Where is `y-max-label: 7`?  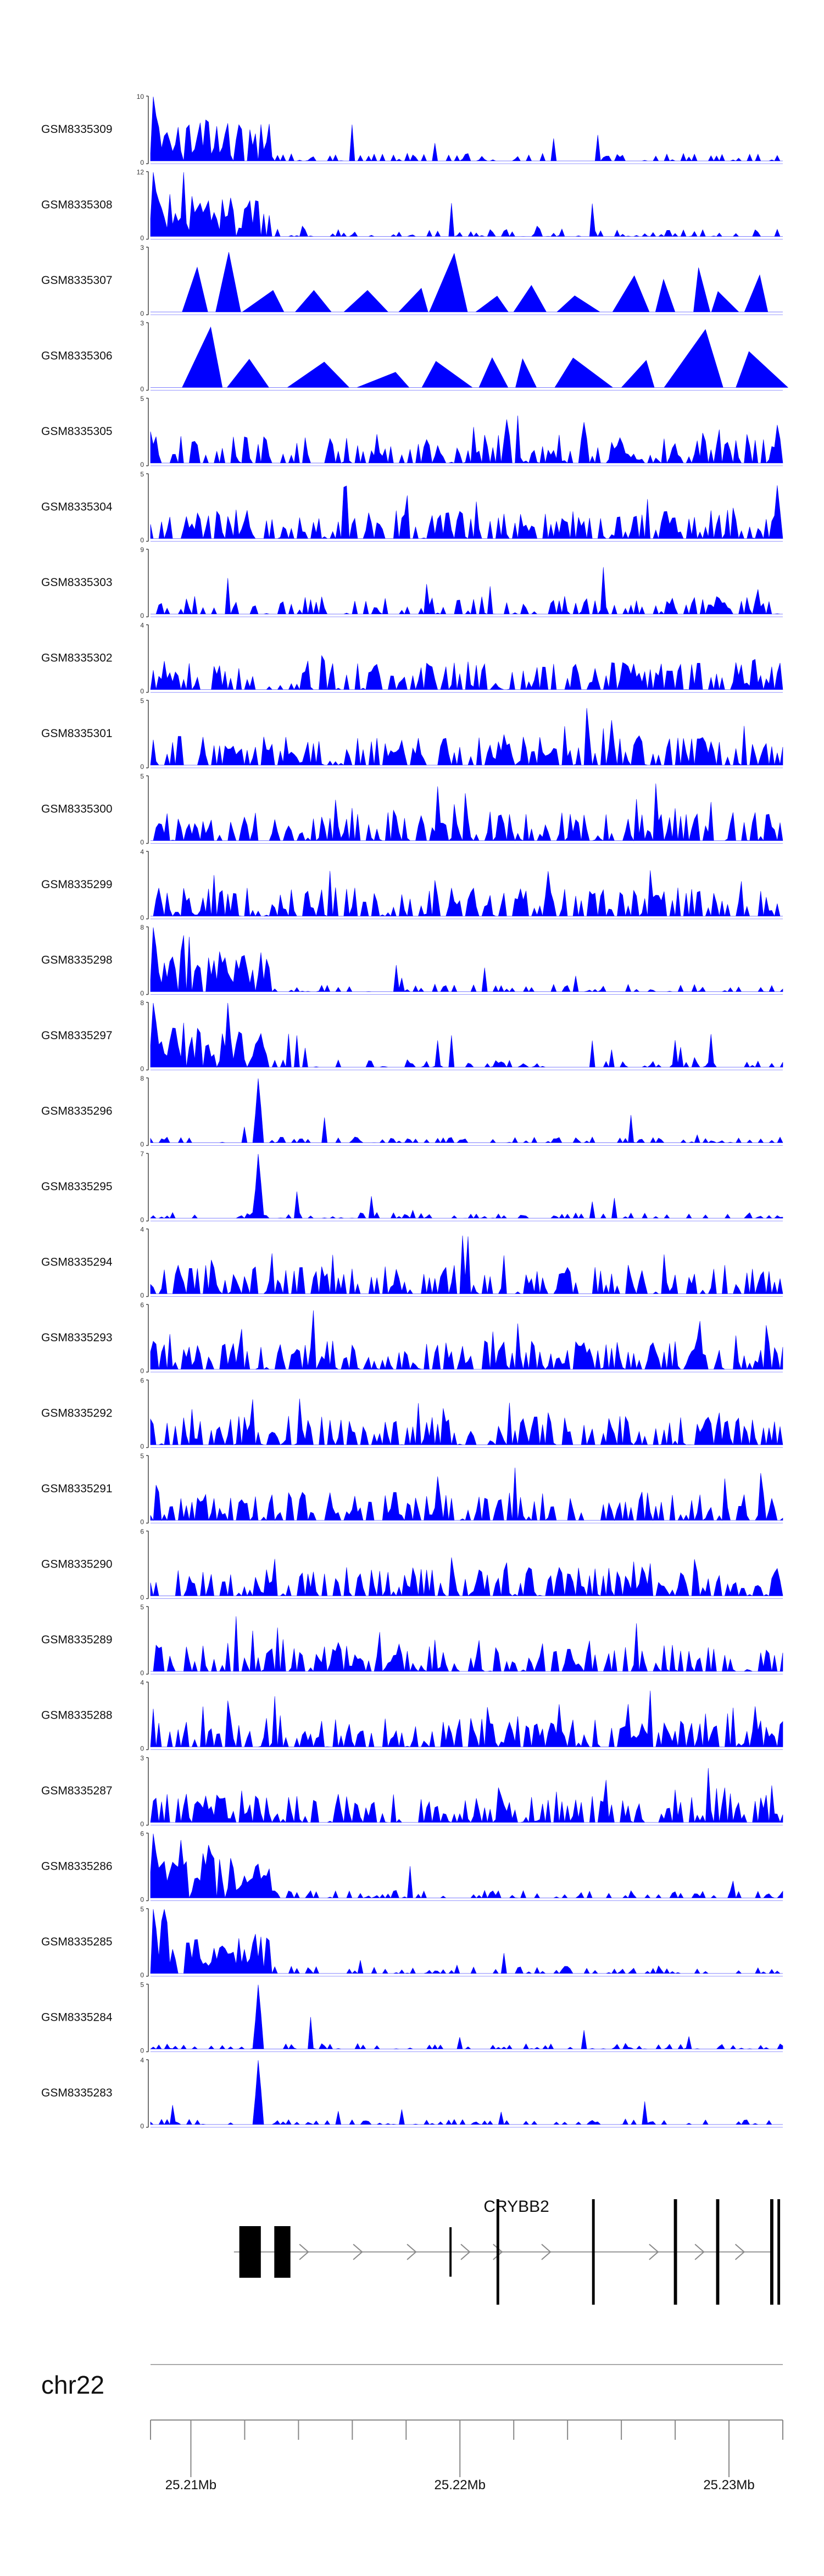
y-max-label: 7 is located at coordinates (142, 1154).